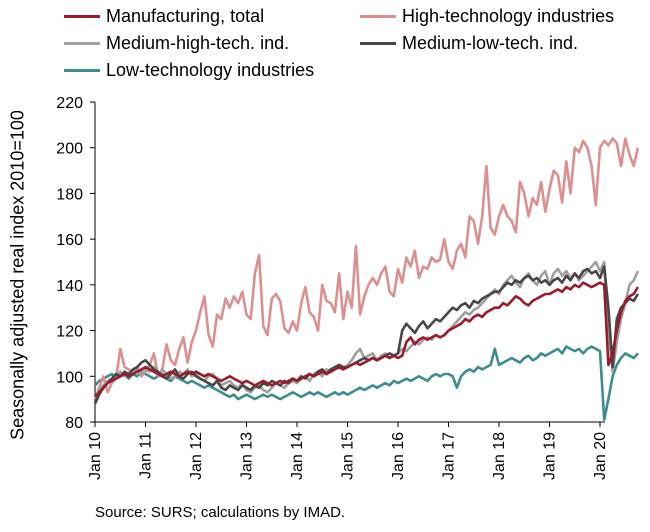 The width and height of the screenshot is (650, 532). I want to click on legend-item-high-tech: High-technology industries, so click(487, 16).